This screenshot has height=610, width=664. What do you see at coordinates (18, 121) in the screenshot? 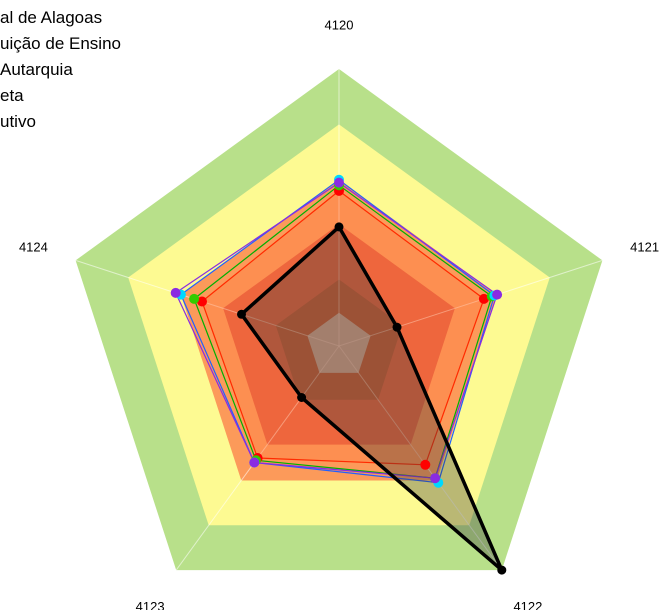
I see `legend-entry: utivo` at bounding box center [18, 121].